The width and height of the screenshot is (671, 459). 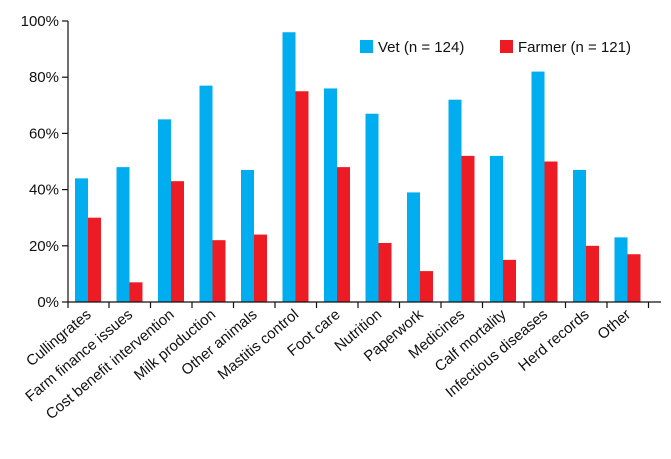 I want to click on legend: Vet (n = 124) Farmer (n = 121), so click(x=495, y=47).